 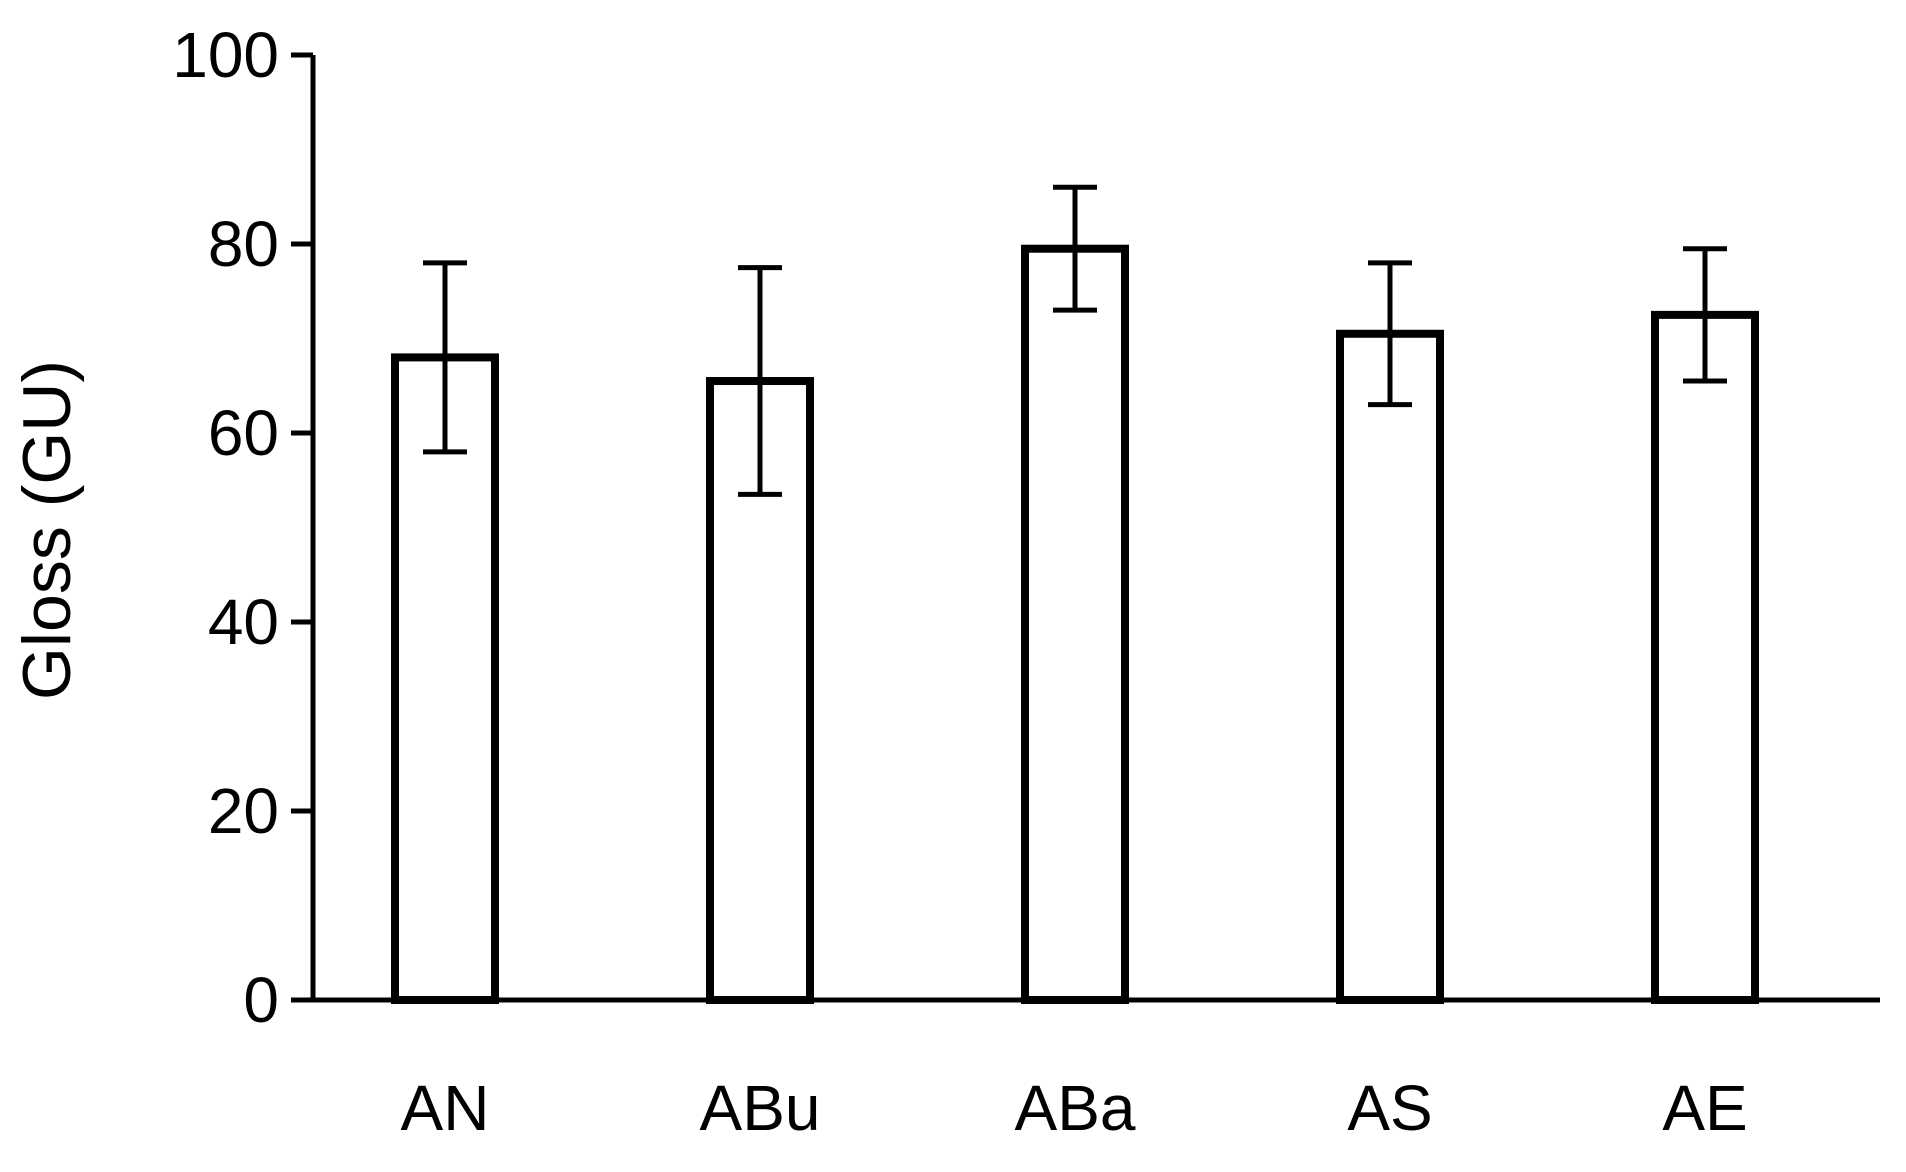 What do you see at coordinates (1389, 1108) in the screenshot?
I see `x-category-label: AS` at bounding box center [1389, 1108].